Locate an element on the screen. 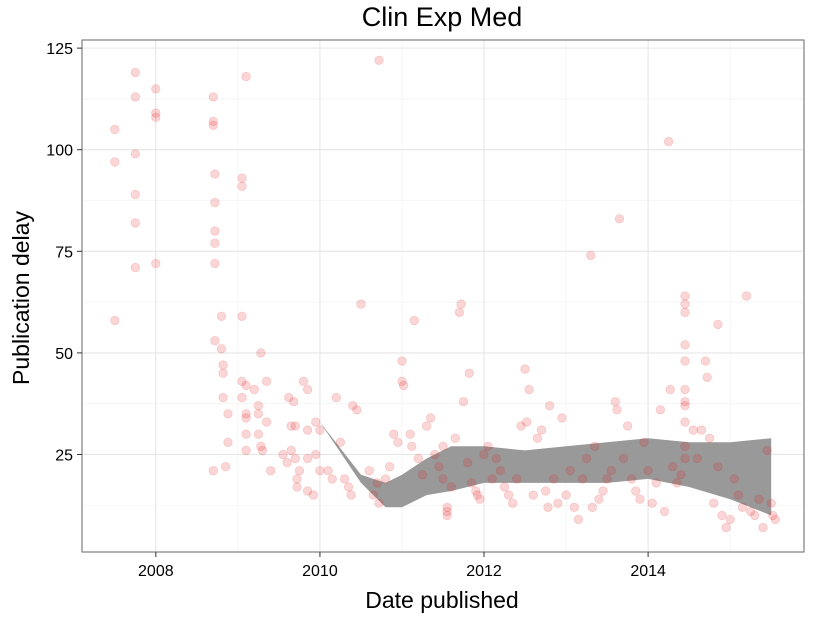  x-axis-title: Date published is located at coordinates (441, 600).